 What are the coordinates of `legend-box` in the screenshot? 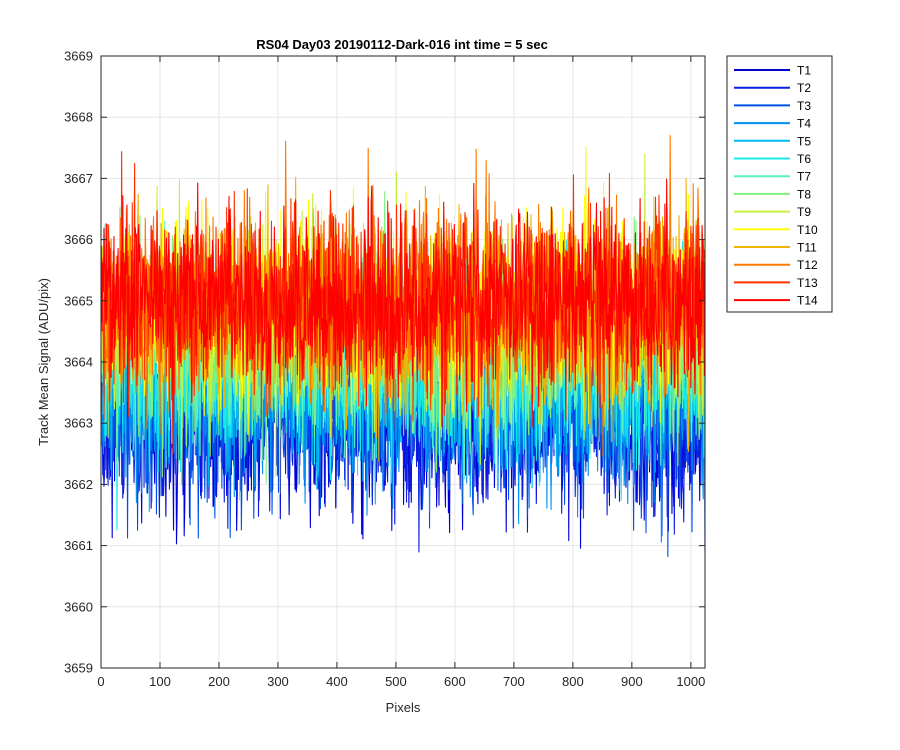 It's located at (779, 184).